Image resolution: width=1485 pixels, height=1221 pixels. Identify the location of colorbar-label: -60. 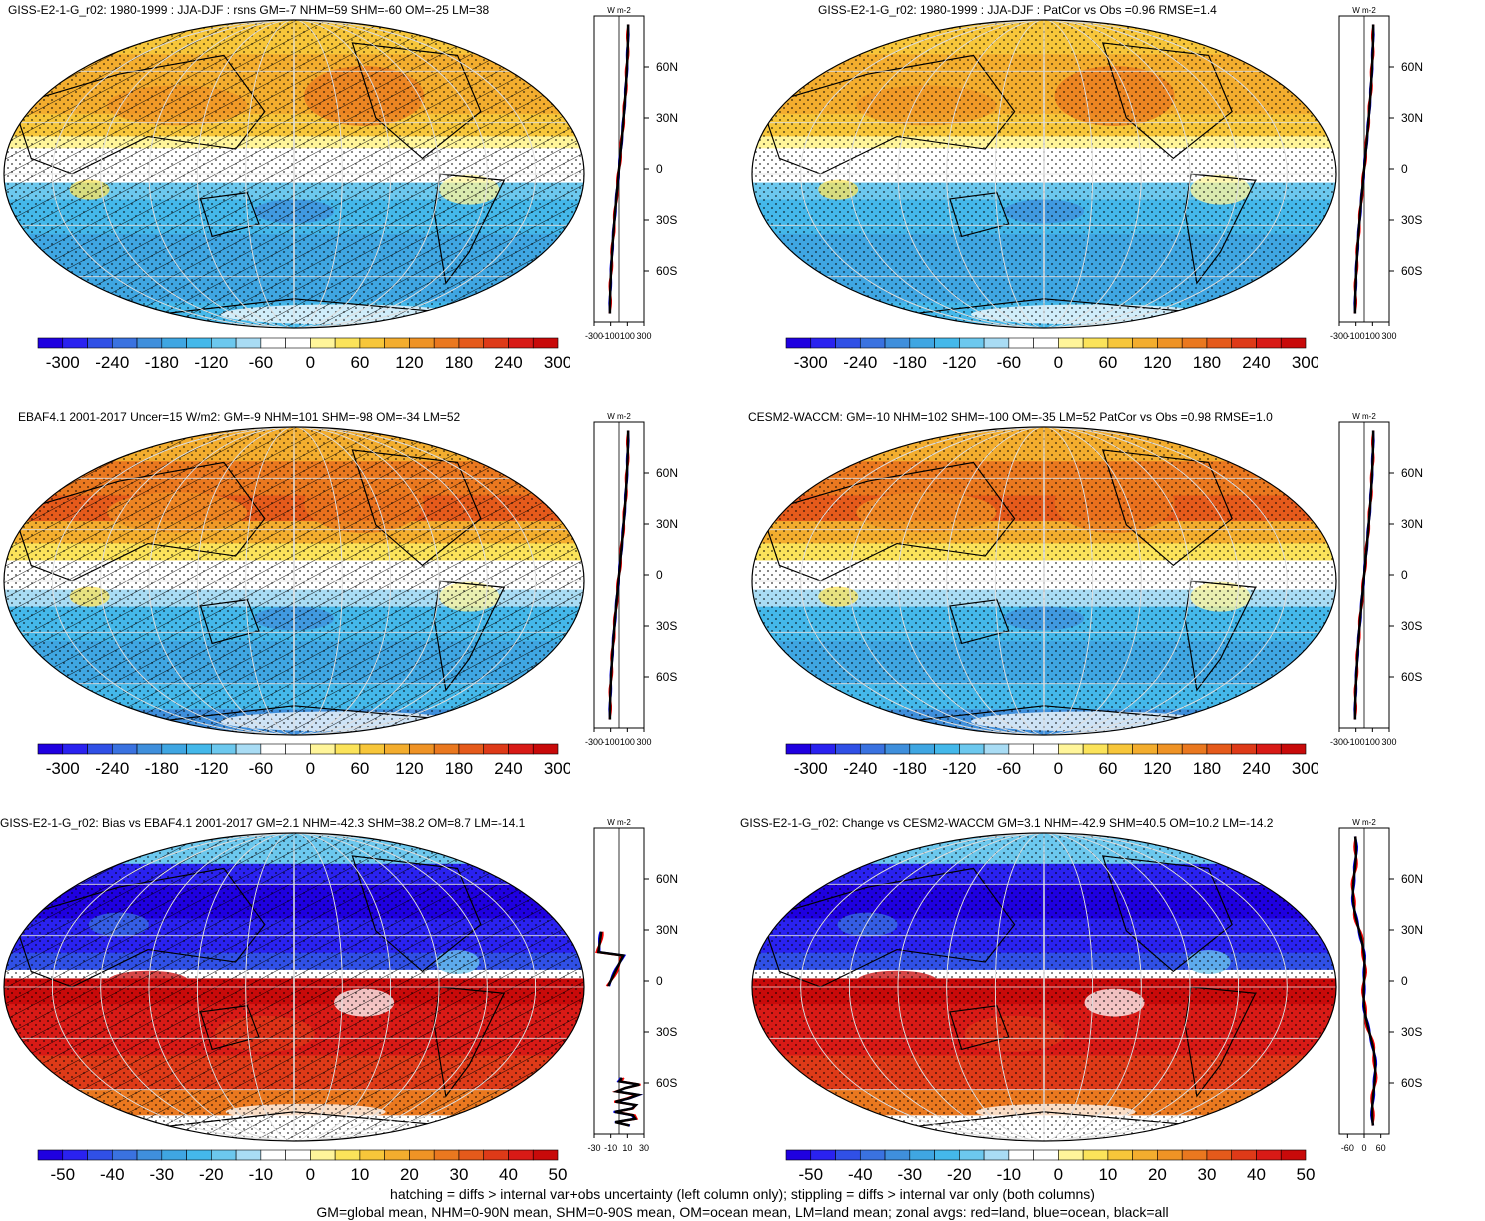
(261, 362).